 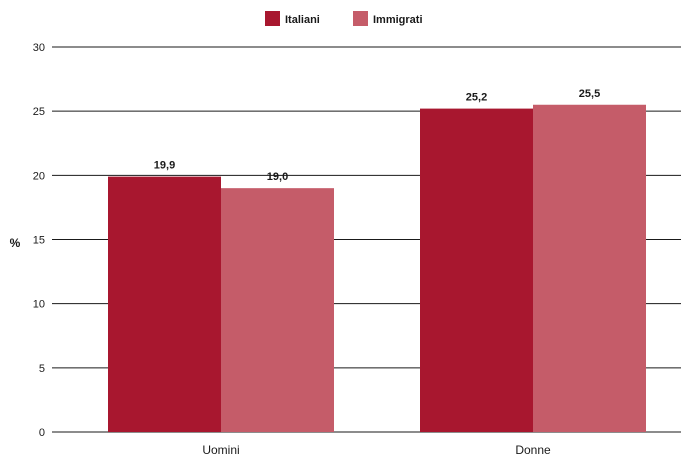 I want to click on bar-italiani-uomini, so click(x=164, y=304).